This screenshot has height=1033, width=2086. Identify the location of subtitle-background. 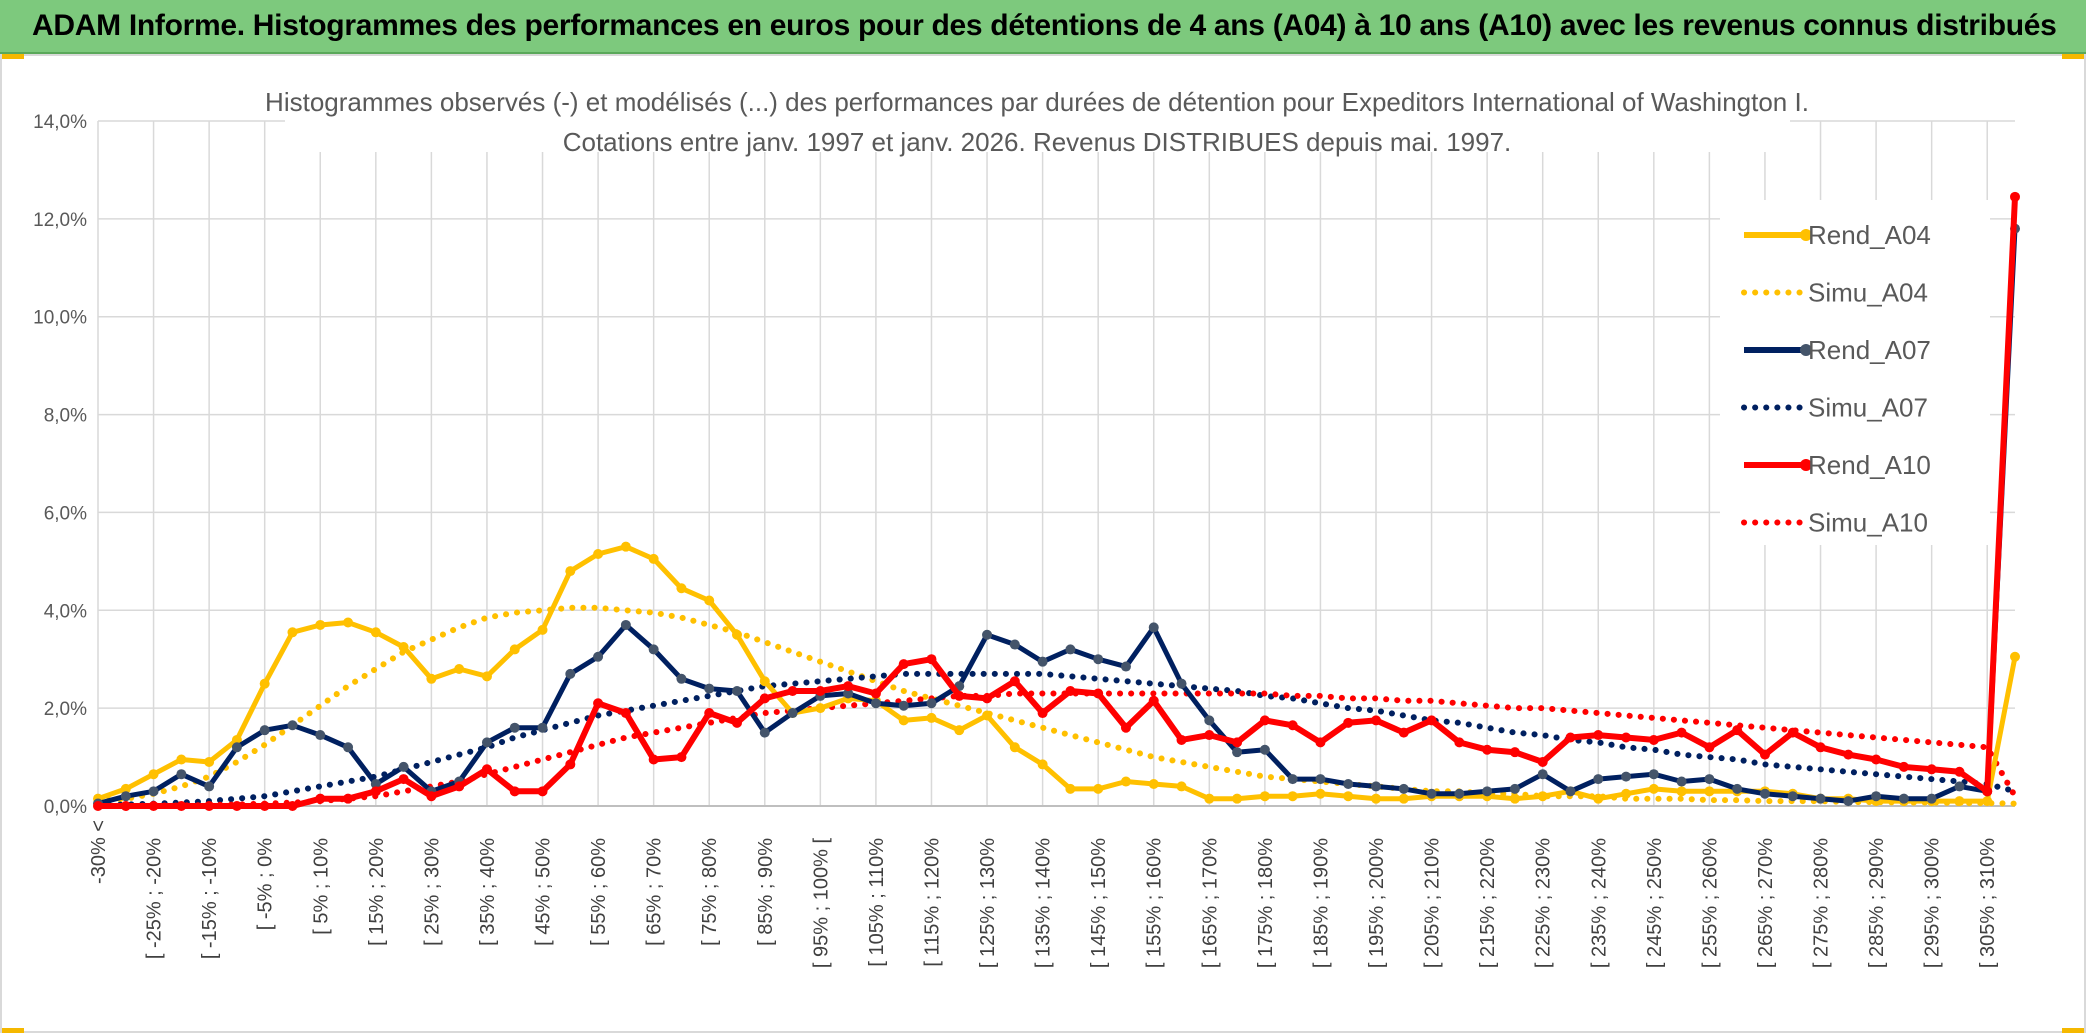
(1037, 116).